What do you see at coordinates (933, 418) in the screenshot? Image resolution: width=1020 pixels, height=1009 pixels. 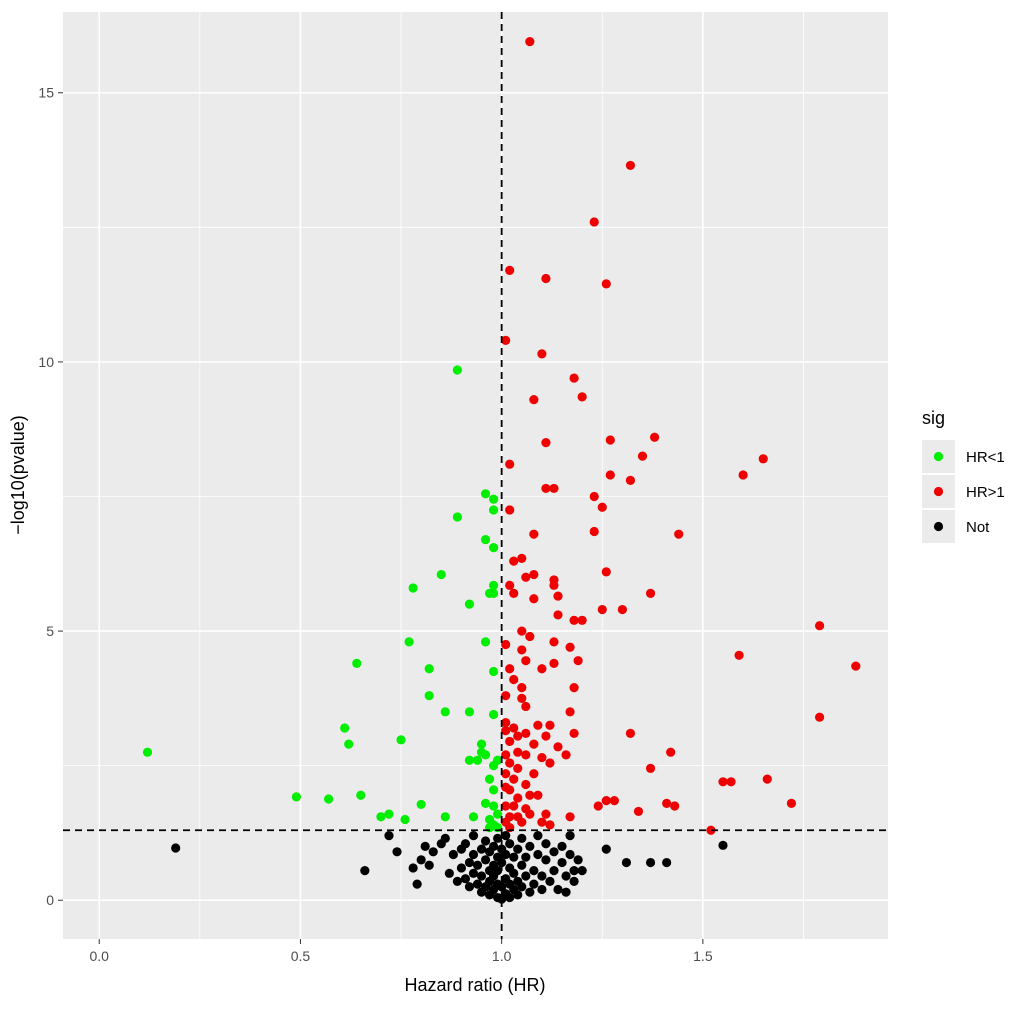 I see `legend-title: sig` at bounding box center [933, 418].